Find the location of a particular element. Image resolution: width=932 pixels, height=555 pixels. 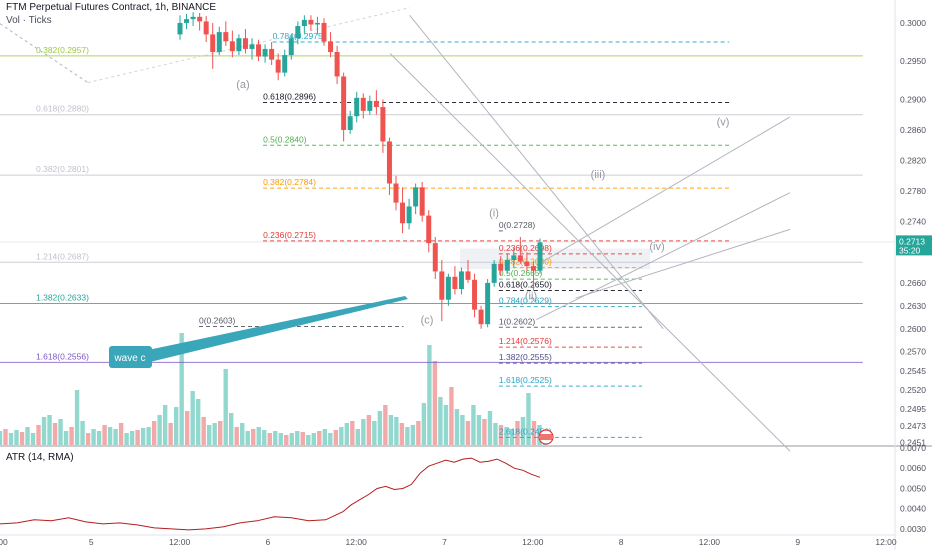

fib-level-label: 0.618(0.2896) is located at coordinates (289, 96).